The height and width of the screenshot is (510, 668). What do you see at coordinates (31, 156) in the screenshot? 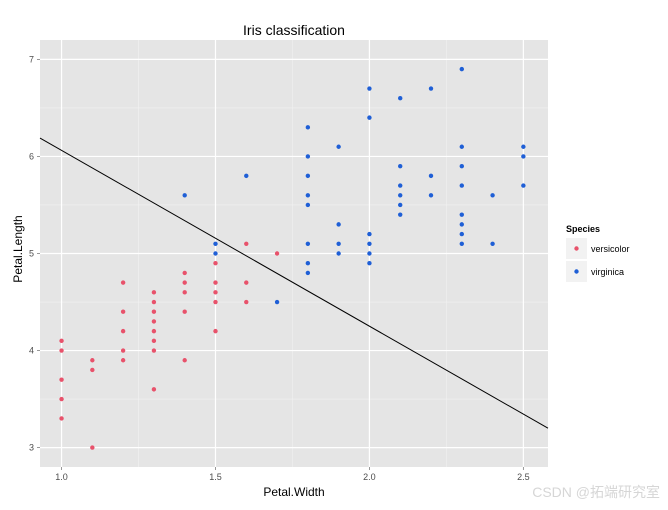
I see `y-tick-label: 6` at bounding box center [31, 156].